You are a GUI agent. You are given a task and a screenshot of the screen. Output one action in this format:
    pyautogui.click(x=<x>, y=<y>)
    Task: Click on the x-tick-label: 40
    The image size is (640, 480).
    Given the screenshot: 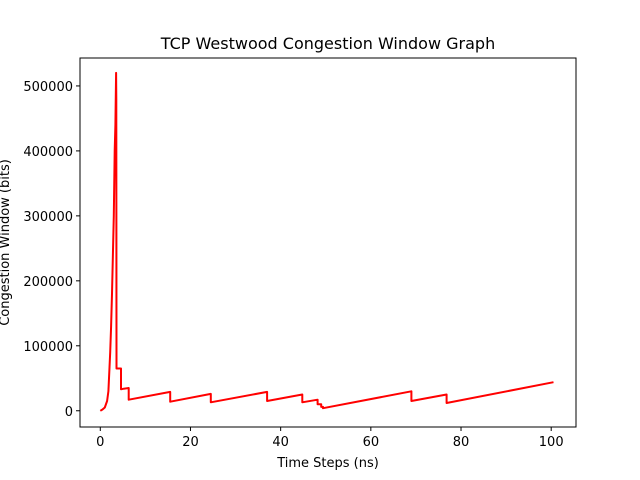 What is the action you would take?
    pyautogui.click(x=280, y=442)
    